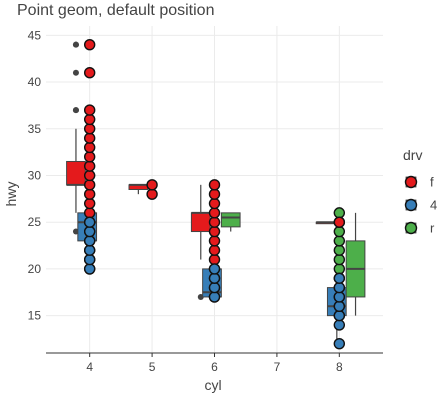  I want to click on y-tick-label: 30, so click(35, 175).